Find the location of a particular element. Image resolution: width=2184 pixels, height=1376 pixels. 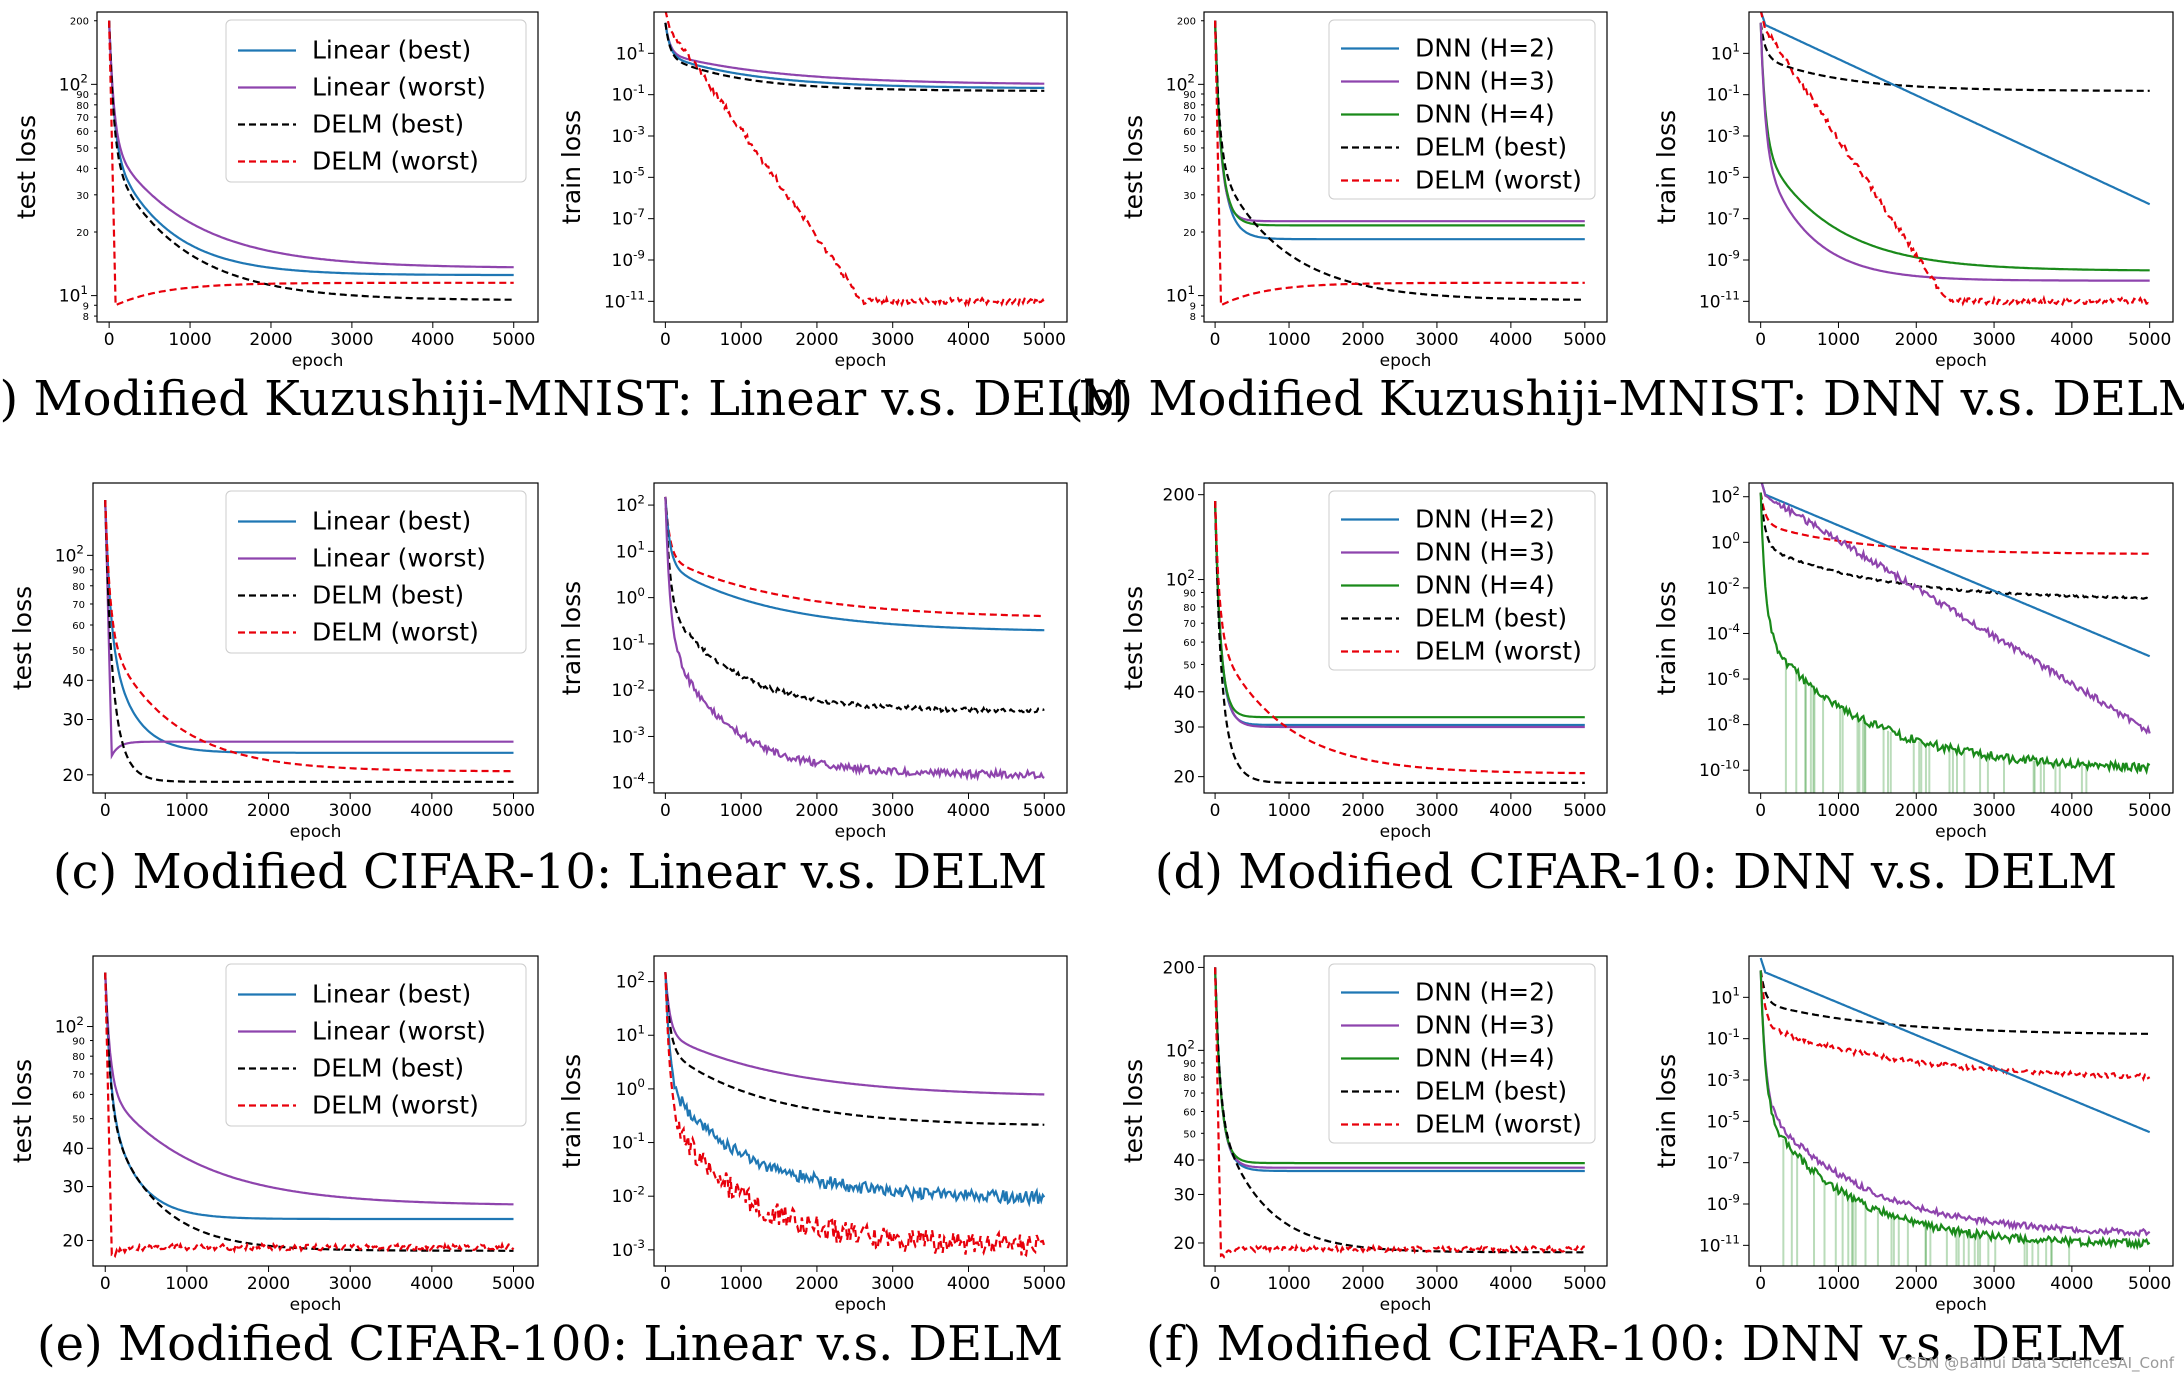

y-minor-tick-label: 80 is located at coordinates (78, 587).